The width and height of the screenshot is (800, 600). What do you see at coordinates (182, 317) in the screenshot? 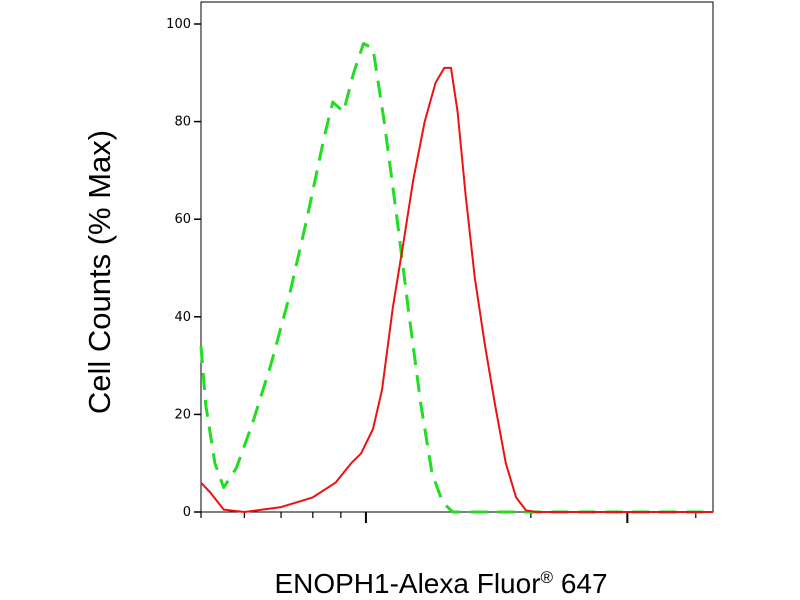
I see `y-tick-label: 40` at bounding box center [182, 317].